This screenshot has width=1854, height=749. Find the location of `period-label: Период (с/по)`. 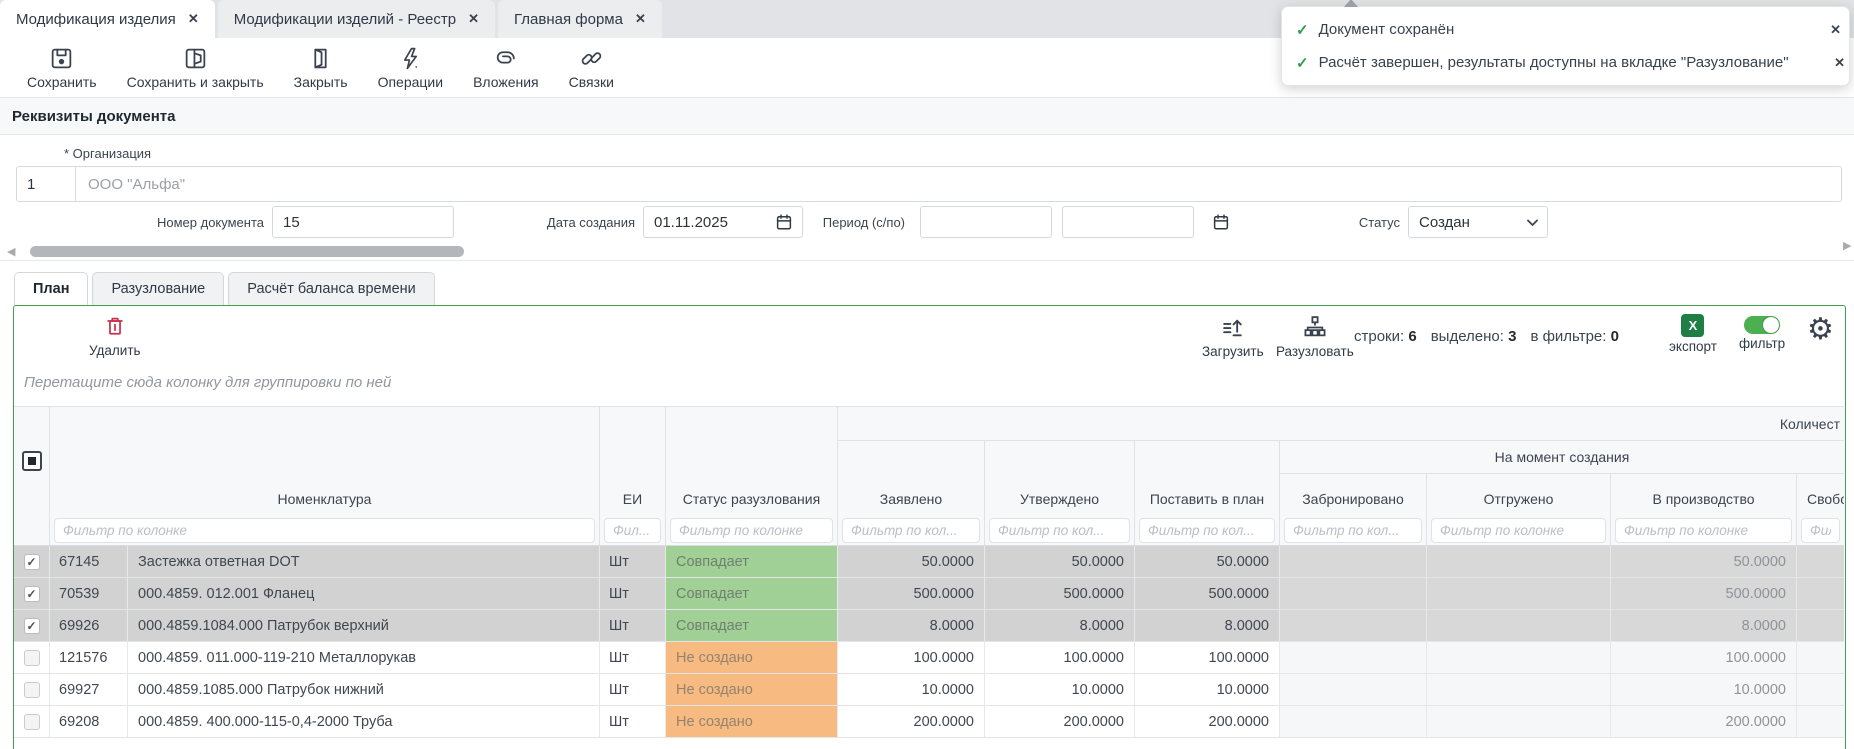

period-label: Период (с/по) is located at coordinates (863, 222).